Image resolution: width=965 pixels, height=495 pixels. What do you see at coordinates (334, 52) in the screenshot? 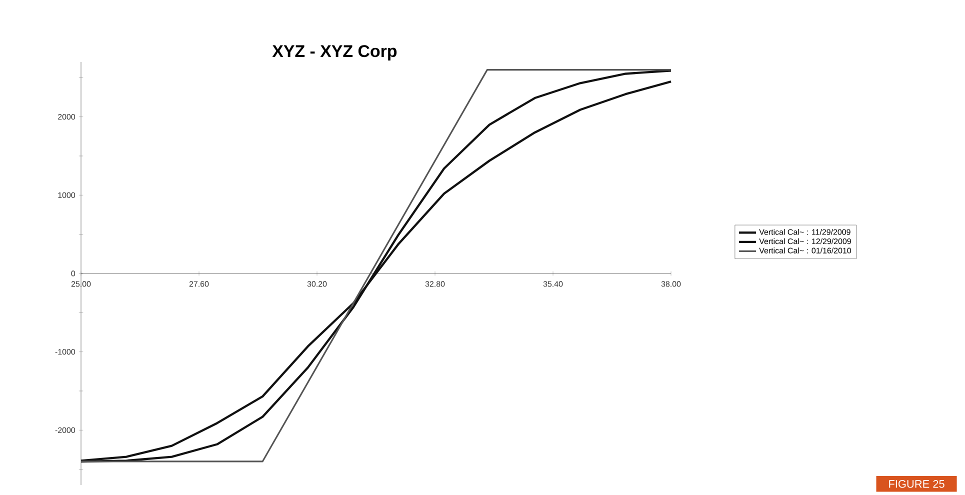
I see `chart-title: XYZ - XYZ Corp` at bounding box center [334, 52].